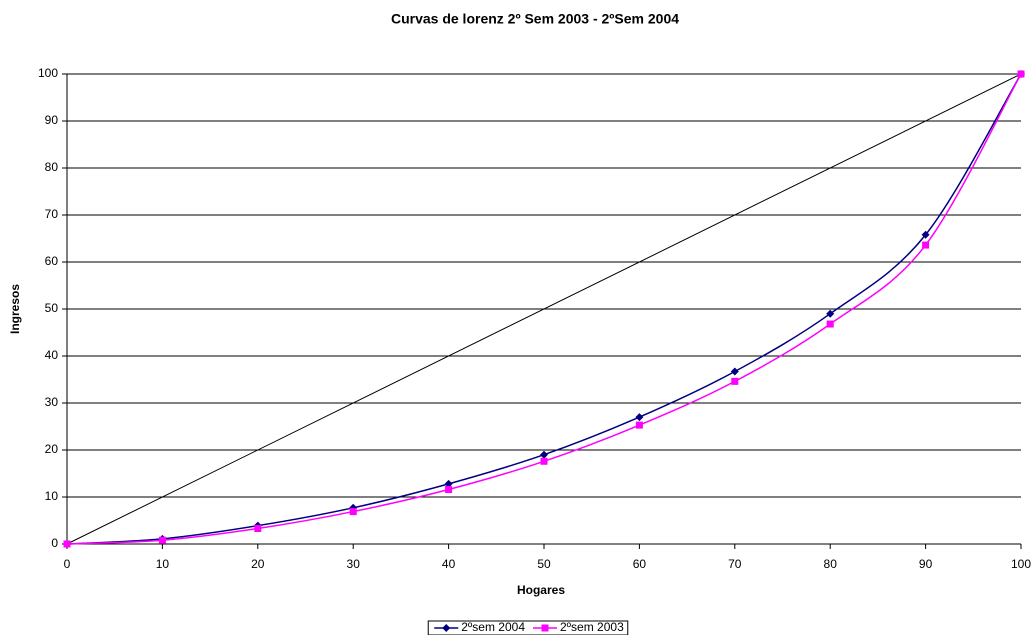 The image size is (1032, 635). What do you see at coordinates (52, 449) in the screenshot?
I see `y-tick-label: 20` at bounding box center [52, 449].